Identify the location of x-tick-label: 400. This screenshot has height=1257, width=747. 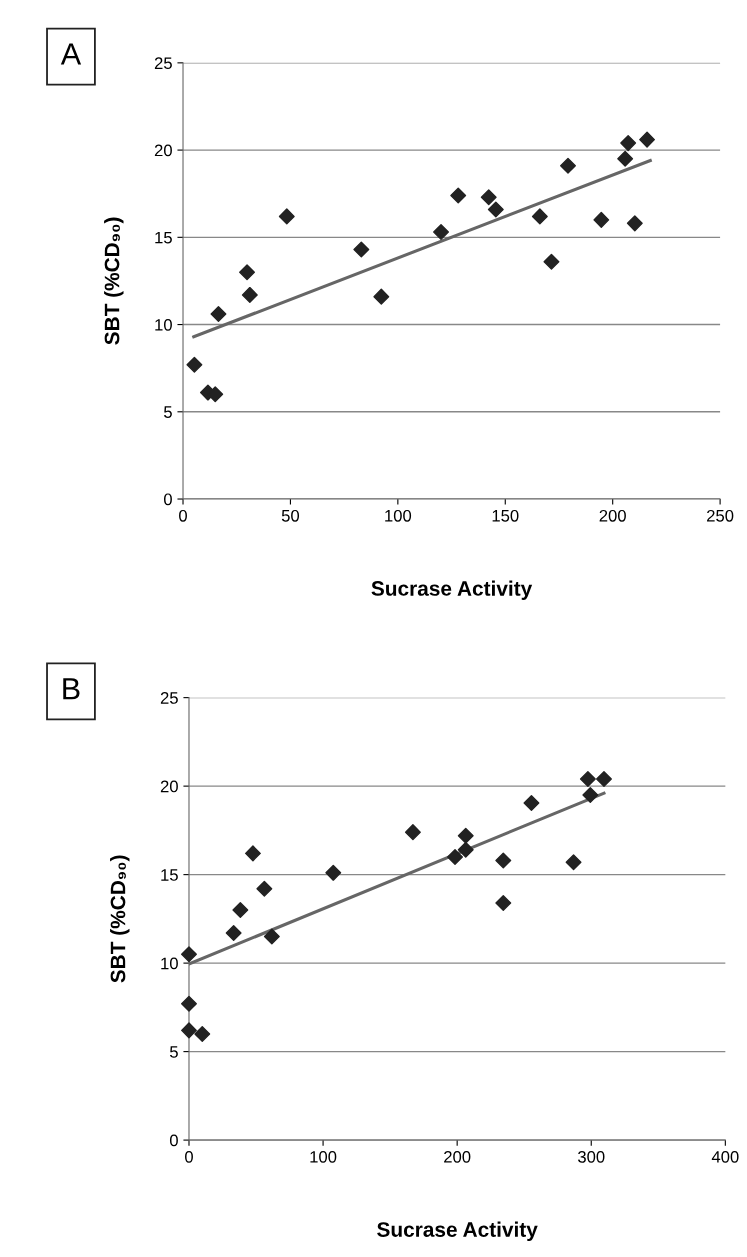
(725, 1156).